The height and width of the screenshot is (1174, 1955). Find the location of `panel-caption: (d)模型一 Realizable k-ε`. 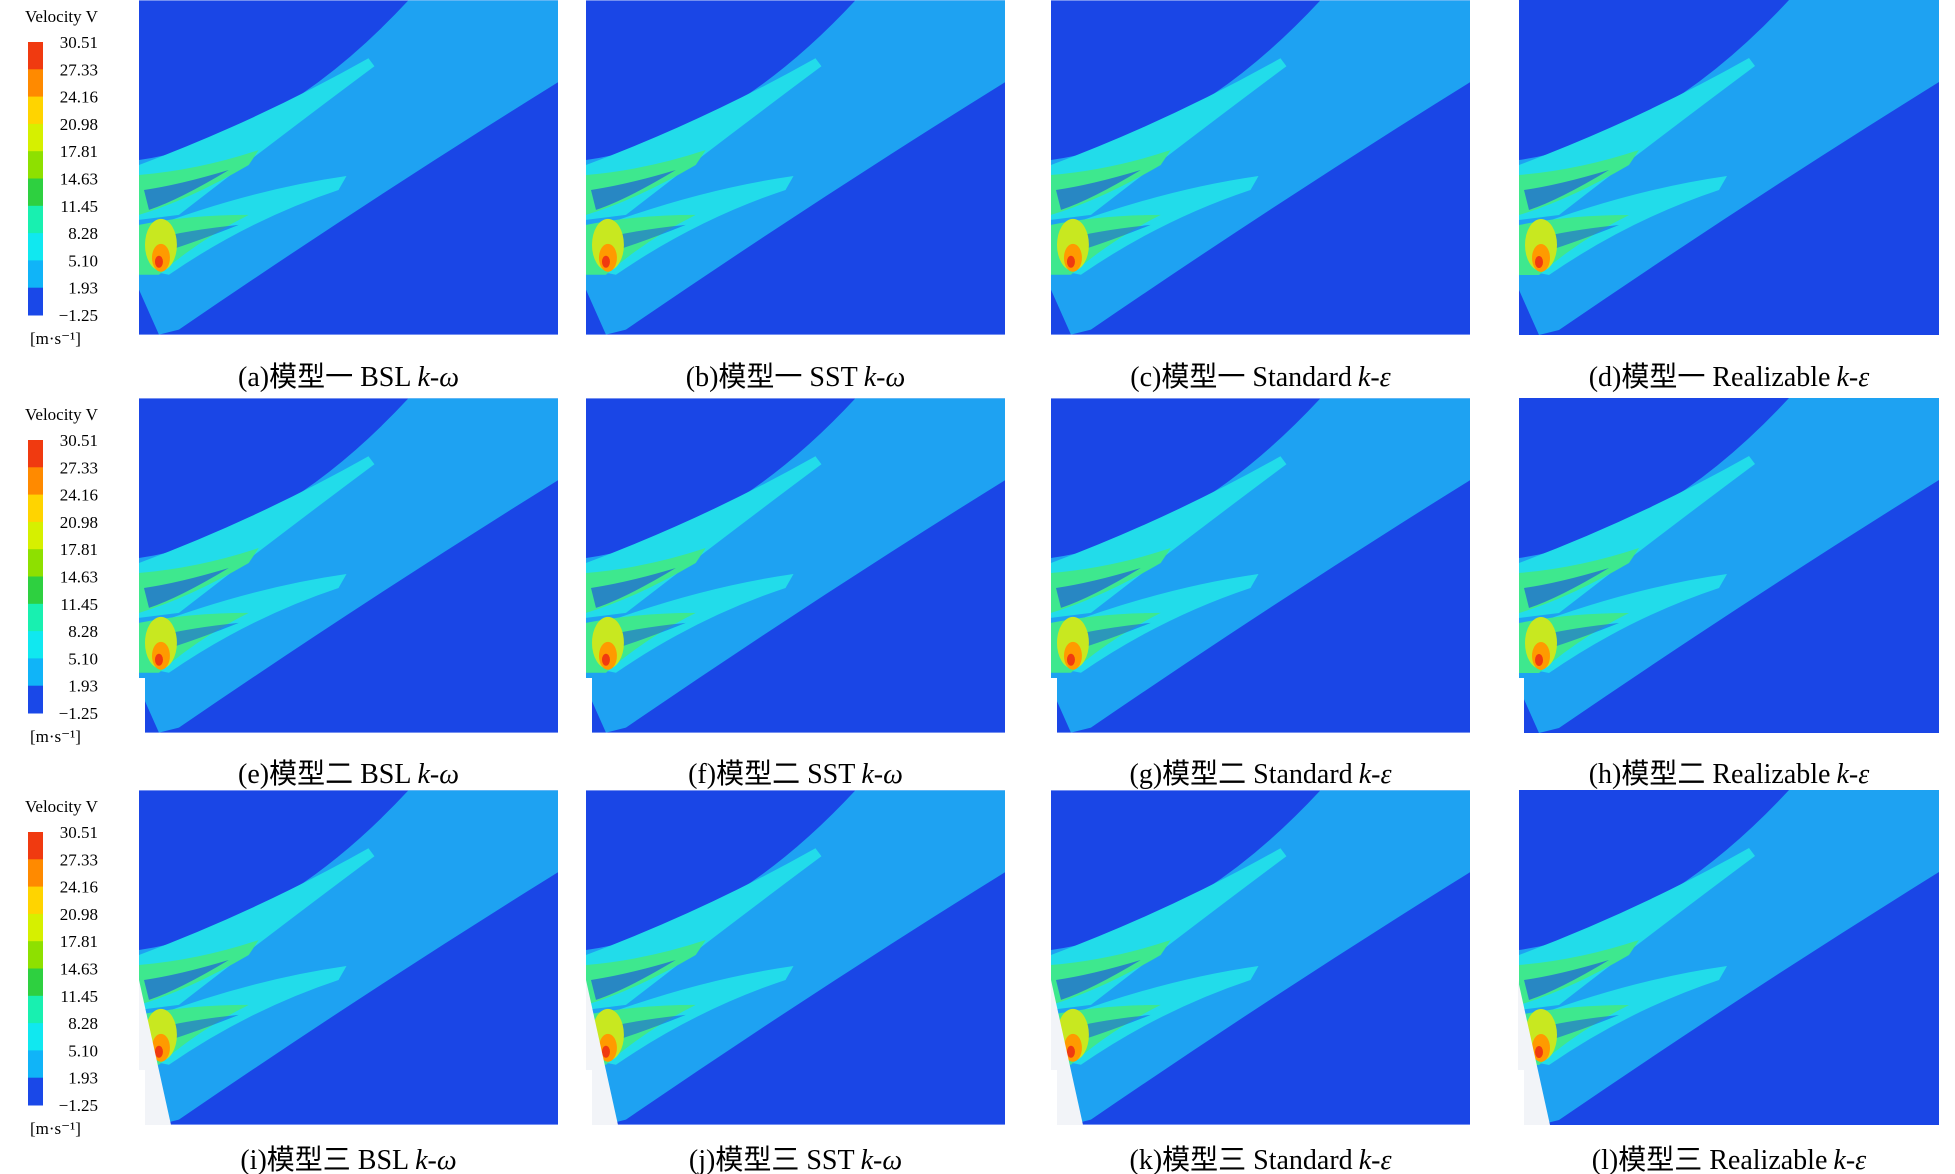

panel-caption: (d)模型一 Realizable k-ε is located at coordinates (1729, 377).